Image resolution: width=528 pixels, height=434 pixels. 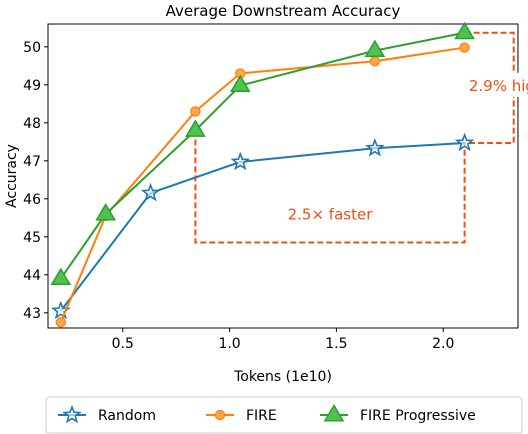 I want to click on legend-marker-circle, so click(x=220, y=415).